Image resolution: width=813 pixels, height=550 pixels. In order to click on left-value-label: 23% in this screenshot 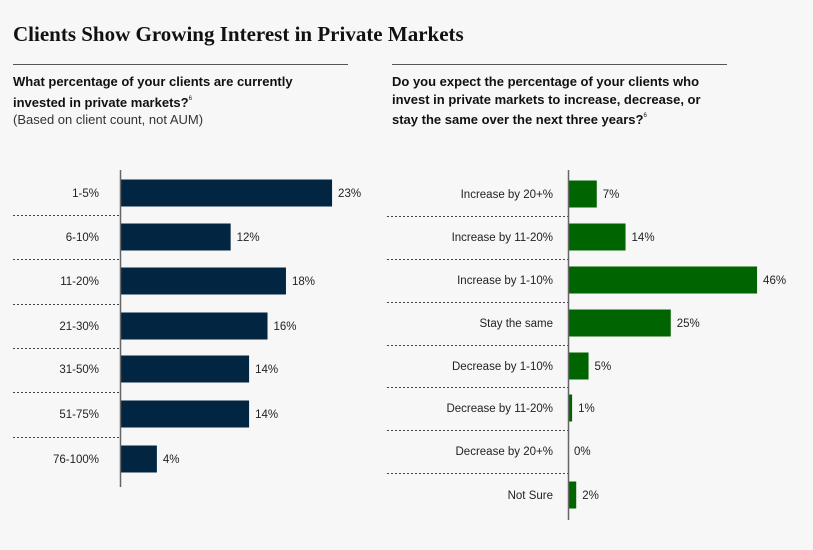, I will do `click(349, 194)`.